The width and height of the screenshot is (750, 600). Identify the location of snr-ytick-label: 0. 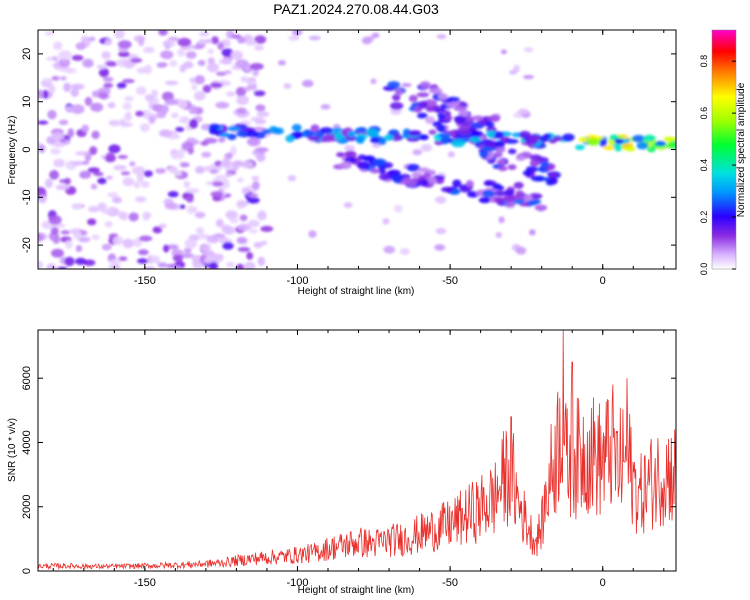
(27, 571).